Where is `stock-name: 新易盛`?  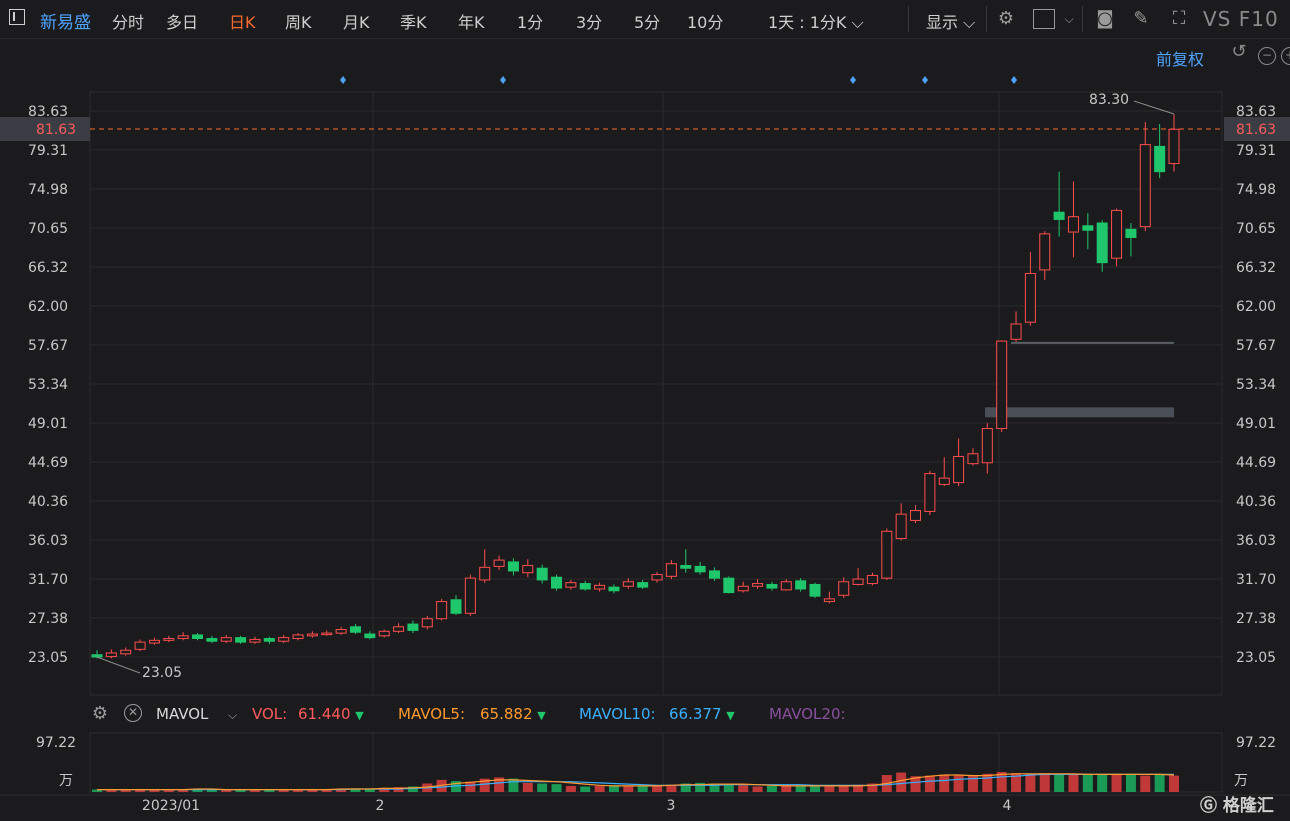 stock-name: 新易盛 is located at coordinates (65, 23).